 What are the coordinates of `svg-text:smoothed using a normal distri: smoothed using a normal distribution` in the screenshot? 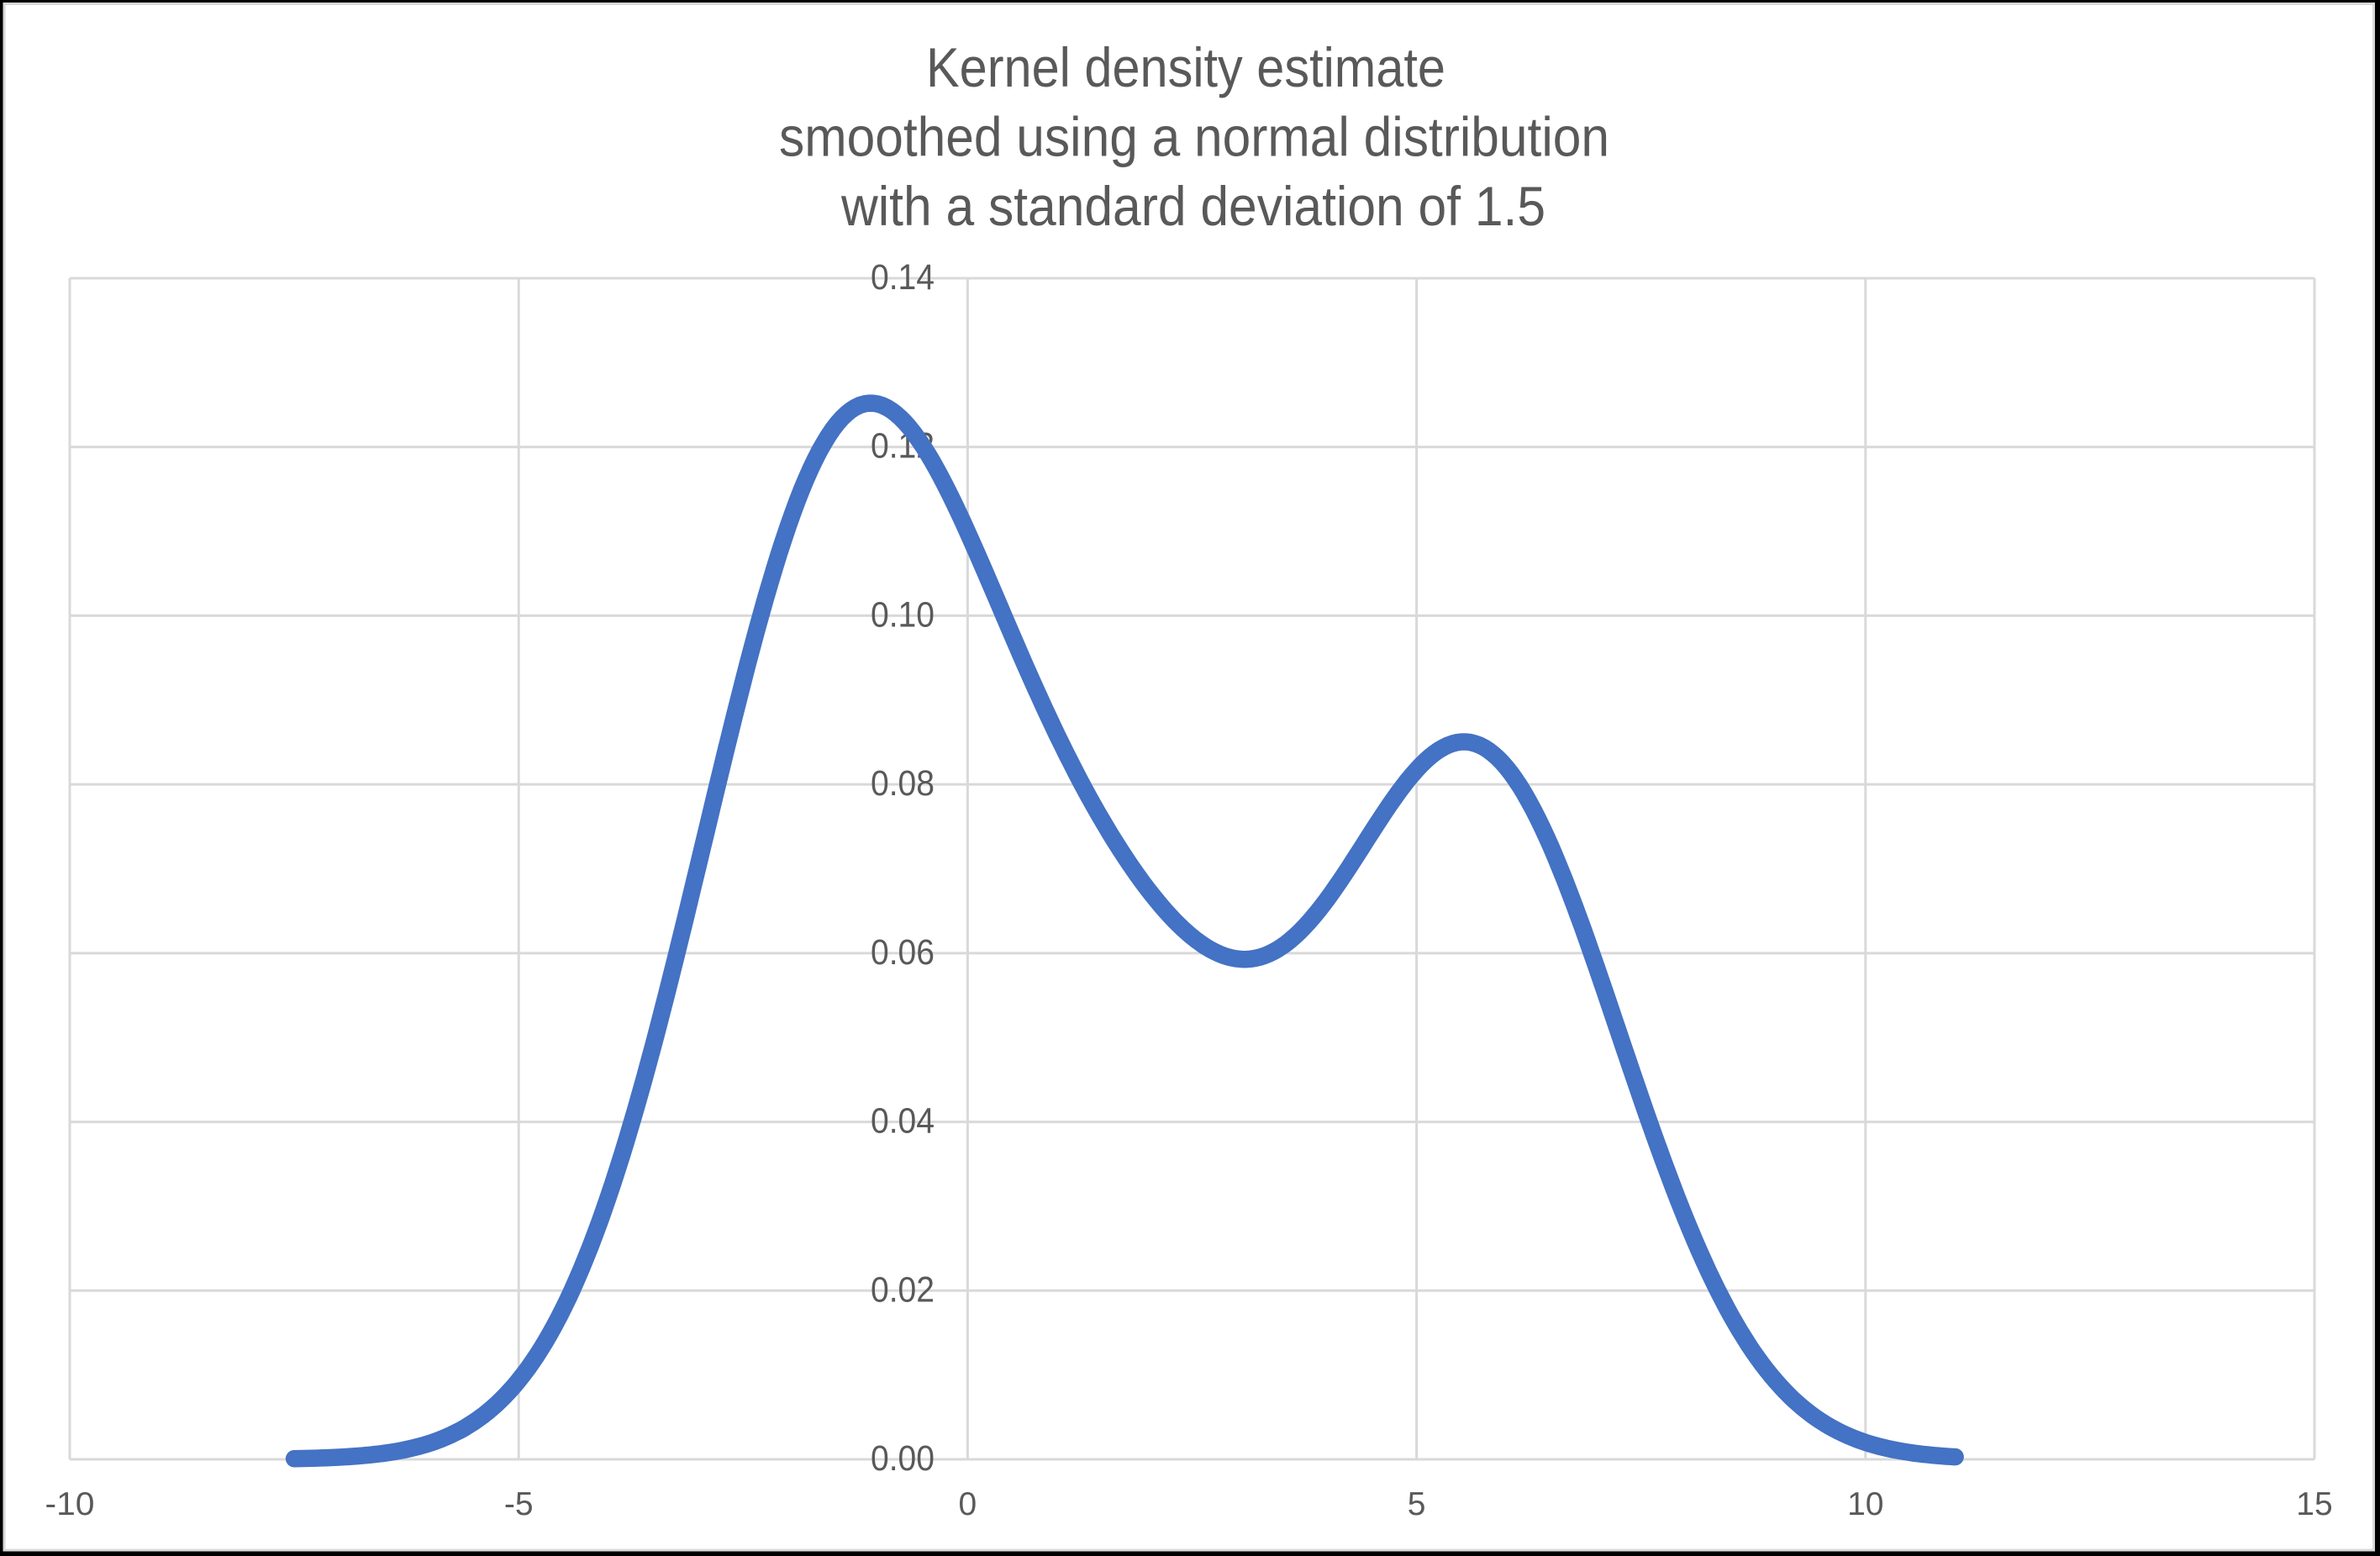 It's located at (1194, 137).